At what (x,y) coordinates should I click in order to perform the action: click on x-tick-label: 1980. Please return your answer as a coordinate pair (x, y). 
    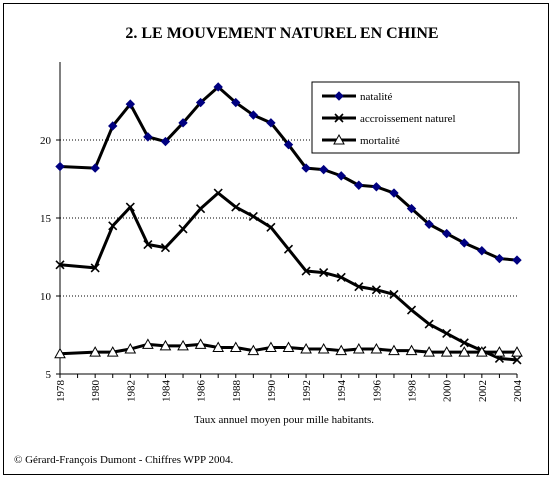
    Looking at the image, I should click on (96, 391).